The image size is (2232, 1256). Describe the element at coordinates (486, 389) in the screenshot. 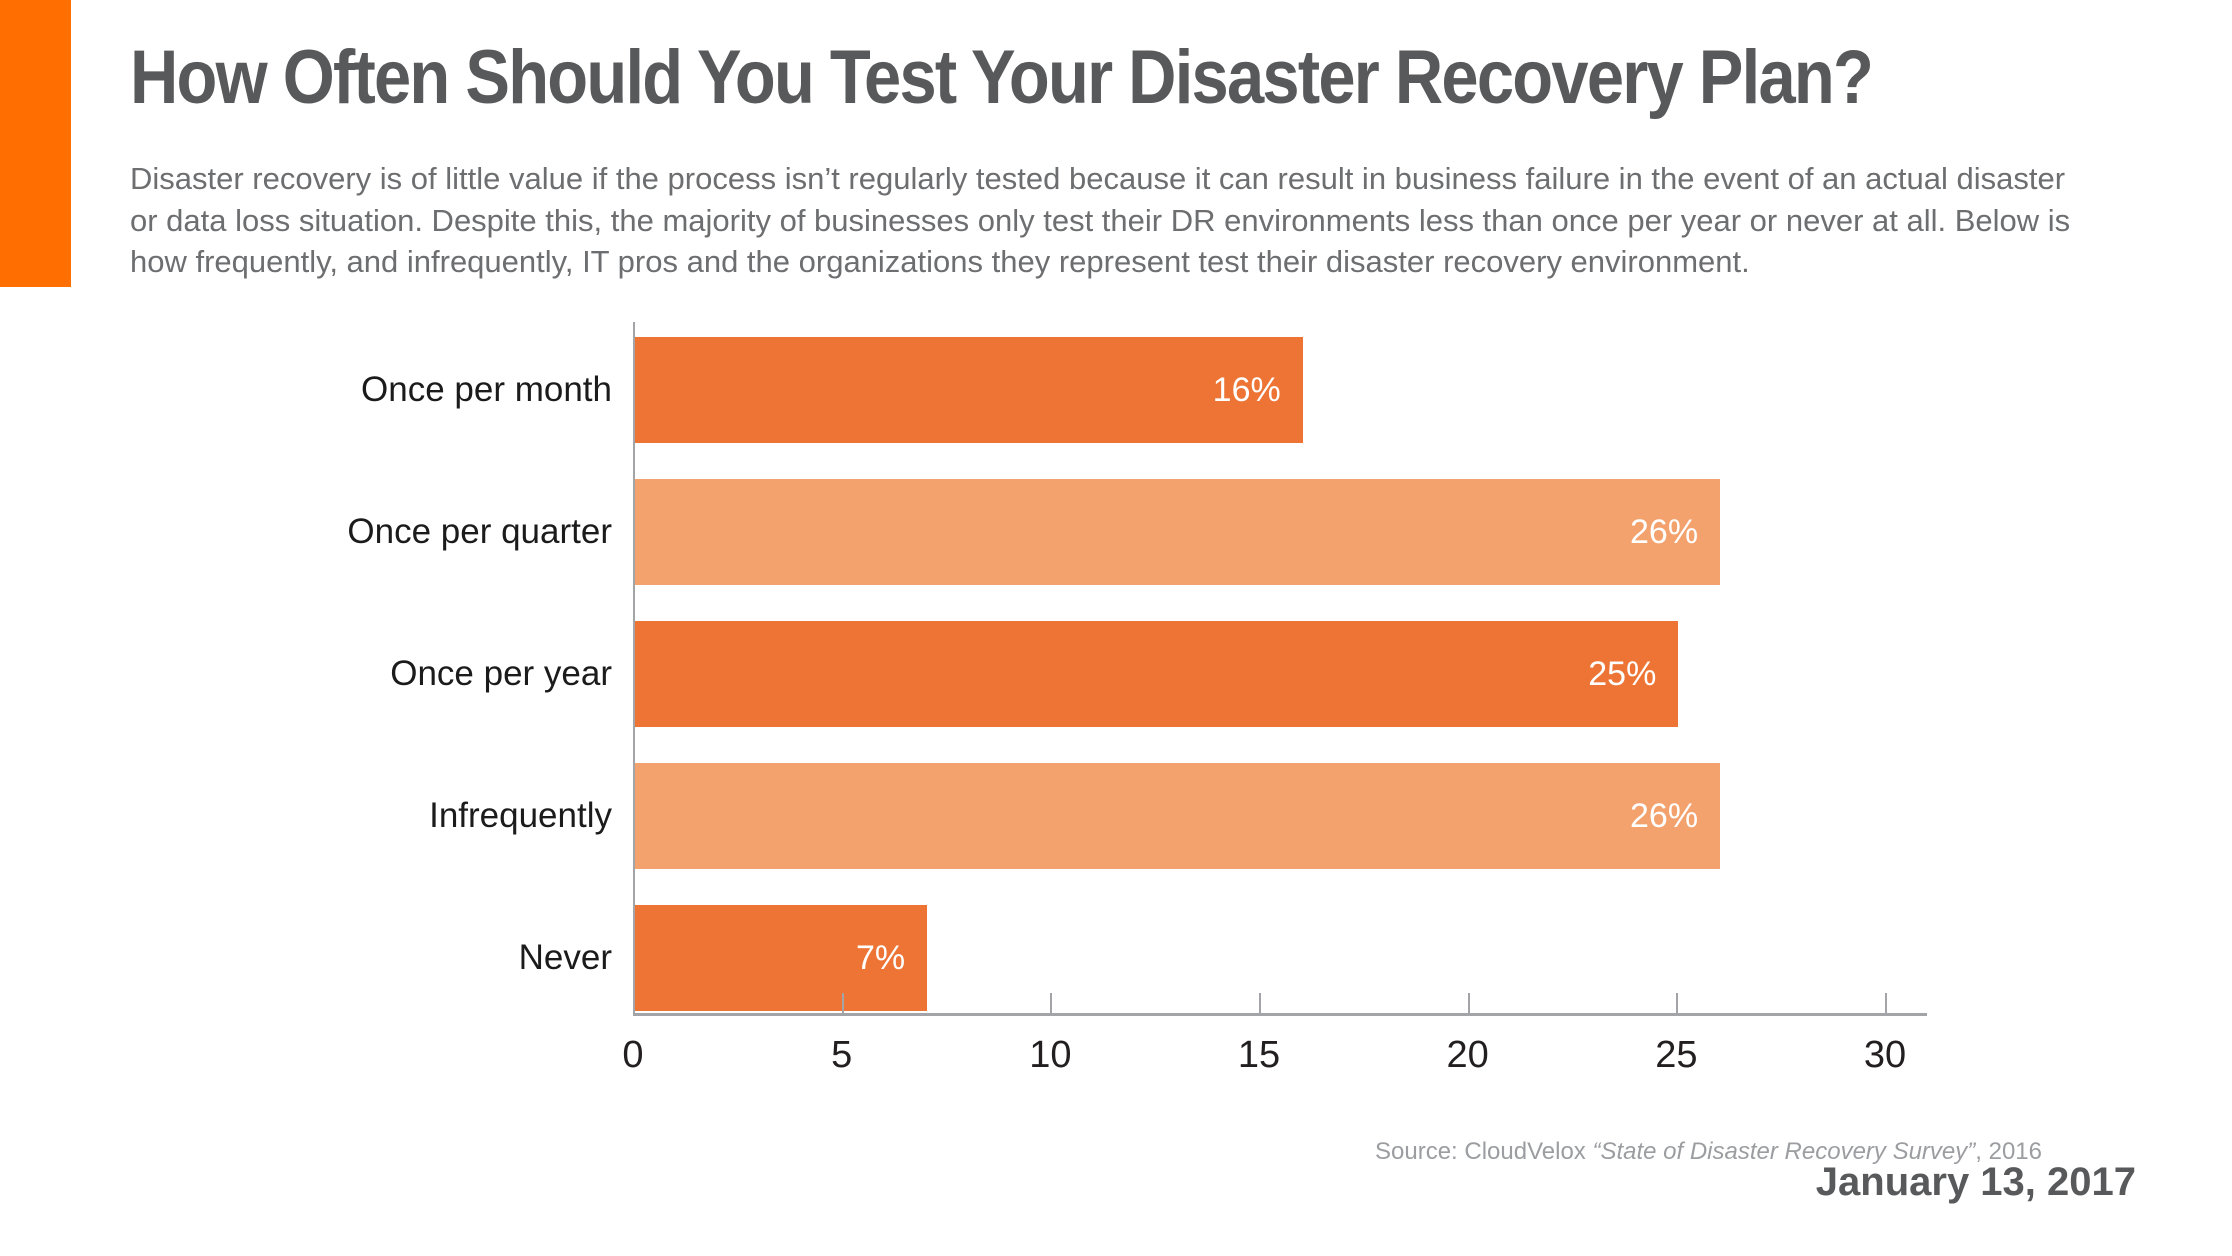

I see `category-label-once-per-month: Once per month` at that location.